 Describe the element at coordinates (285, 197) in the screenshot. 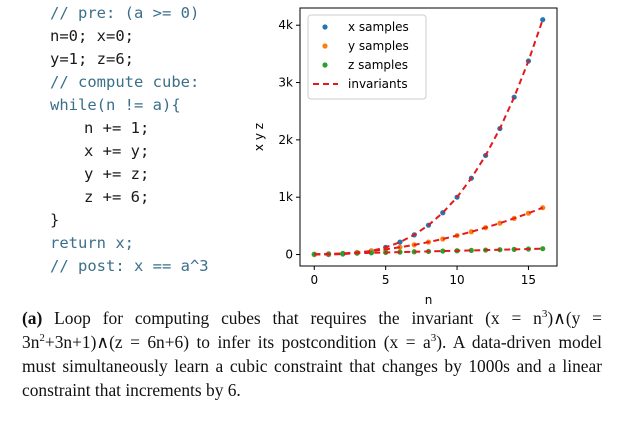

I see `y-tick-label: 1k` at that location.